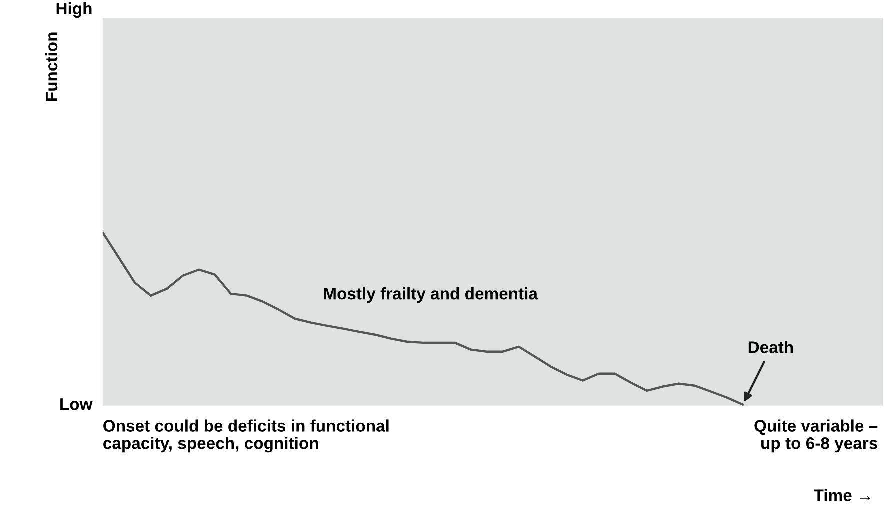  I want to click on text: Low, so click(76, 404).